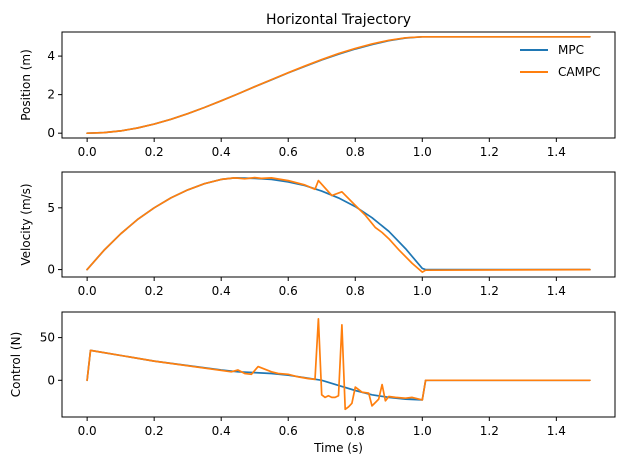 This screenshot has height=470, width=630. I want to click on y-axis-label: Position (m), so click(26, 85).